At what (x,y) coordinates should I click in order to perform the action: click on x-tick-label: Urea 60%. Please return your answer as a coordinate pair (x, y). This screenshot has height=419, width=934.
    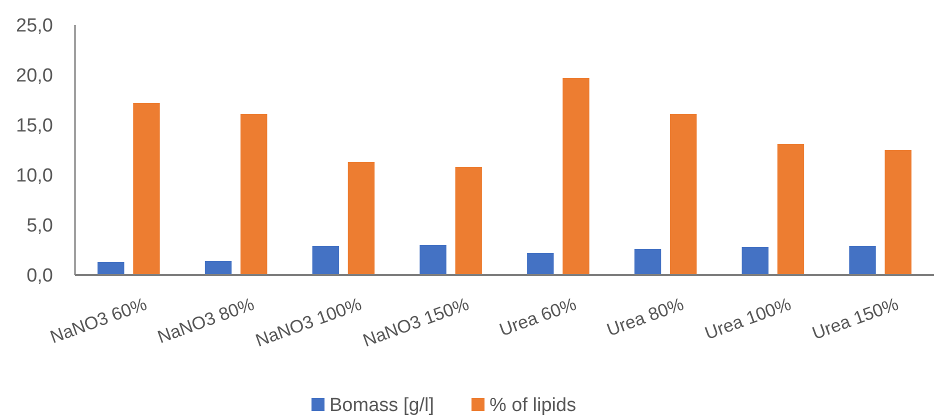
    Looking at the image, I should click on (537, 317).